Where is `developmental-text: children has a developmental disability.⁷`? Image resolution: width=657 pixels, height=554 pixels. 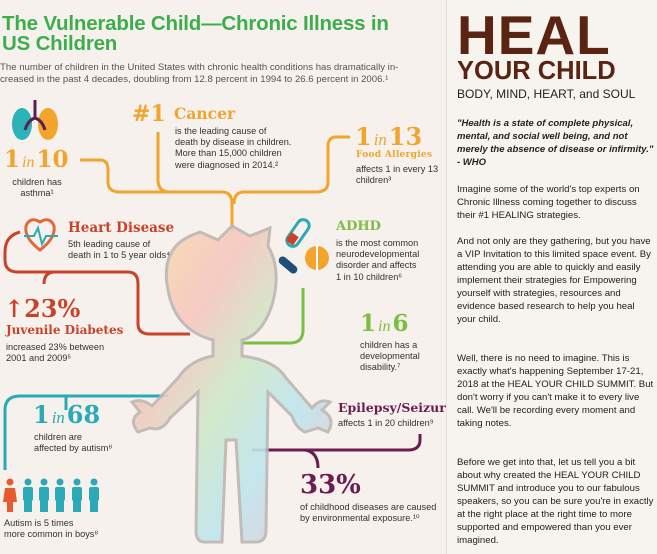 developmental-text: children has a developmental disability.⁷ is located at coordinates (390, 356).